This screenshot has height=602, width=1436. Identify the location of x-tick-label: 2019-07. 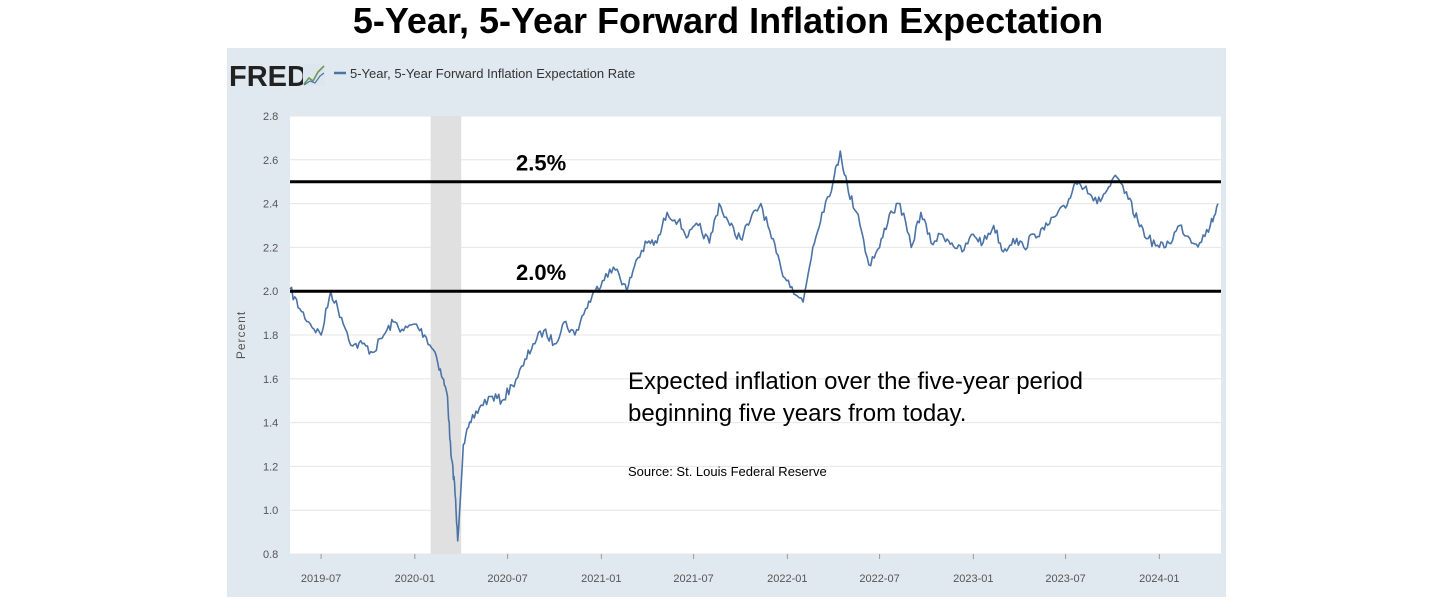
(321, 579).